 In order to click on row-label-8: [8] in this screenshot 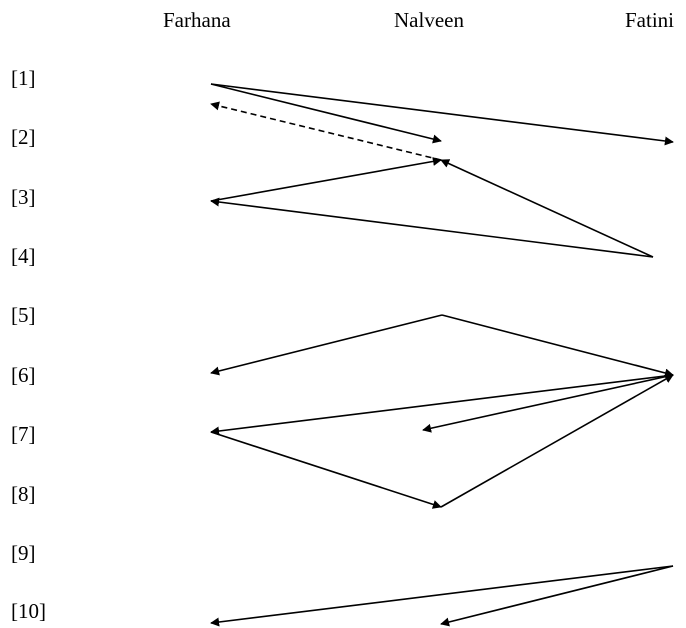, I will do `click(23, 494)`.